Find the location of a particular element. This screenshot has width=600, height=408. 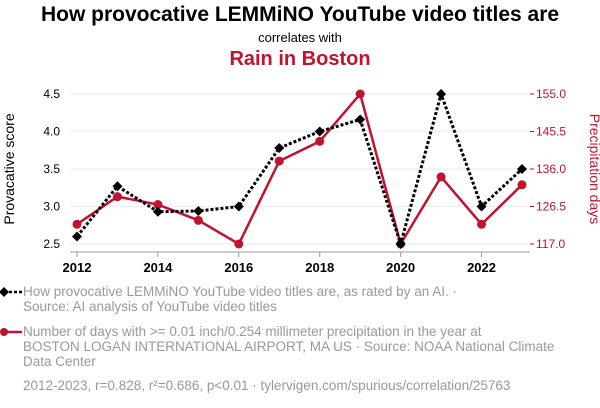

legend-circle-icon is located at coordinates (11, 332).